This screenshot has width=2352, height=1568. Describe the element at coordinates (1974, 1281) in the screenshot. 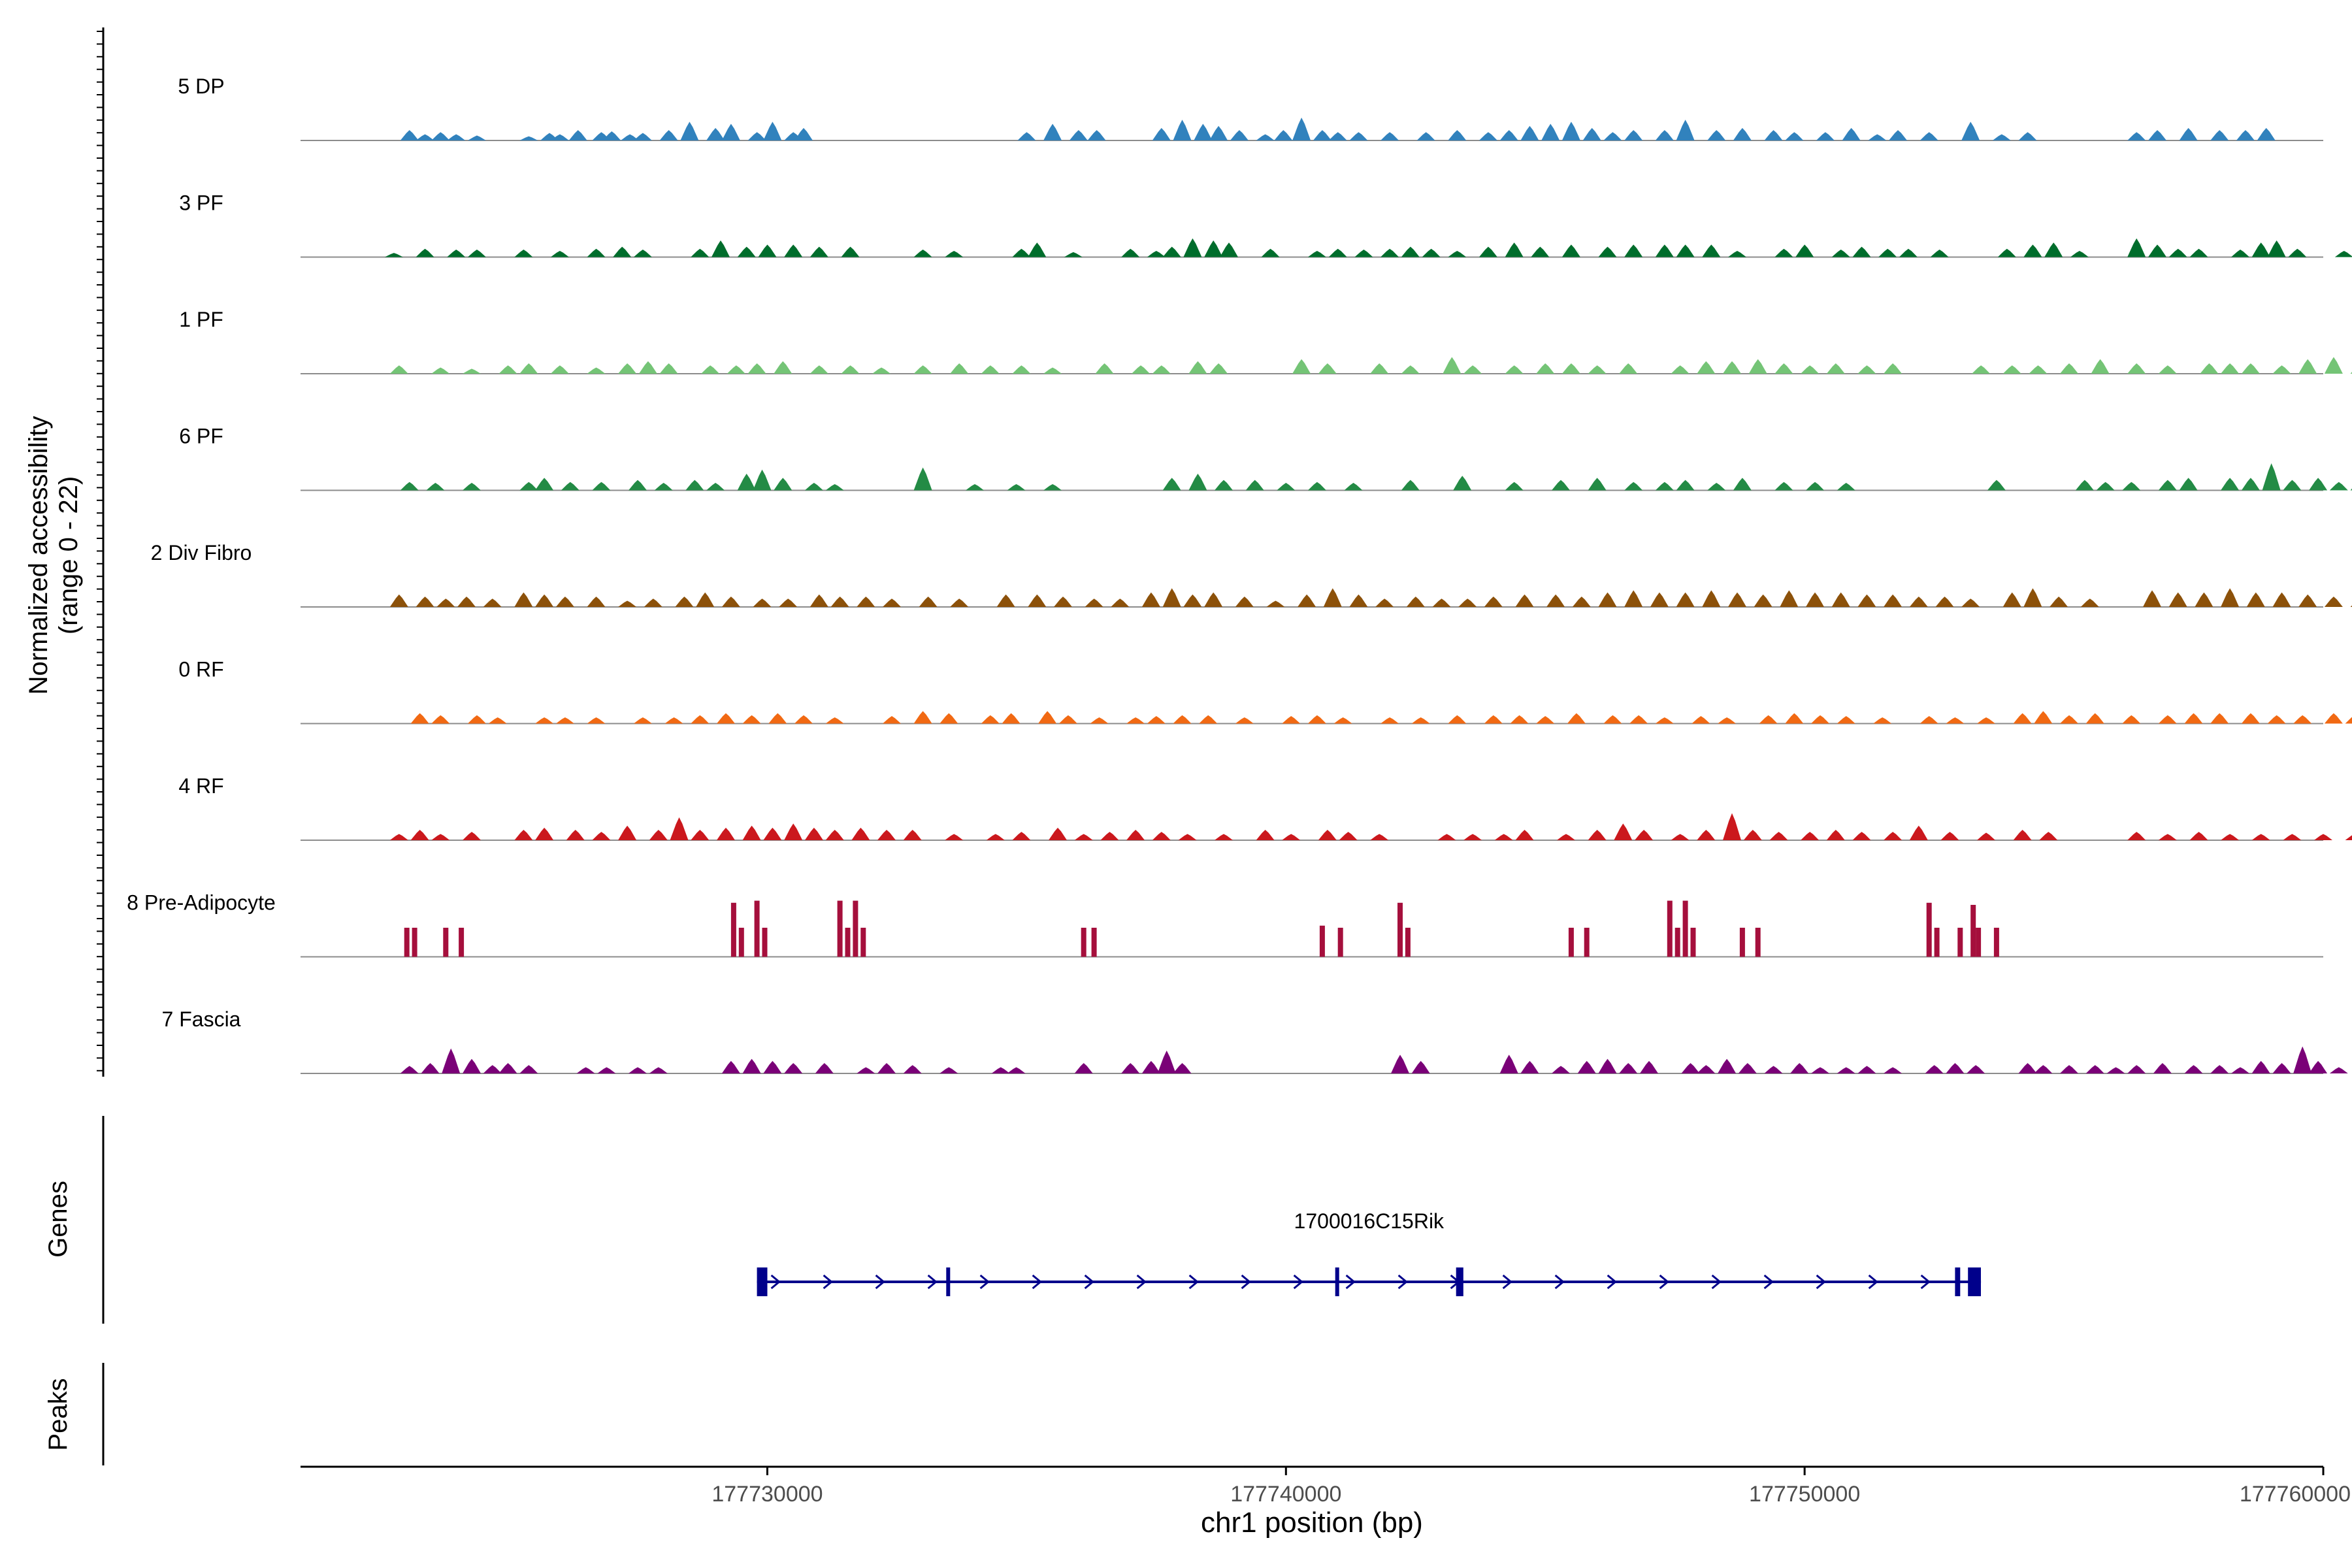

I see `exon` at that location.